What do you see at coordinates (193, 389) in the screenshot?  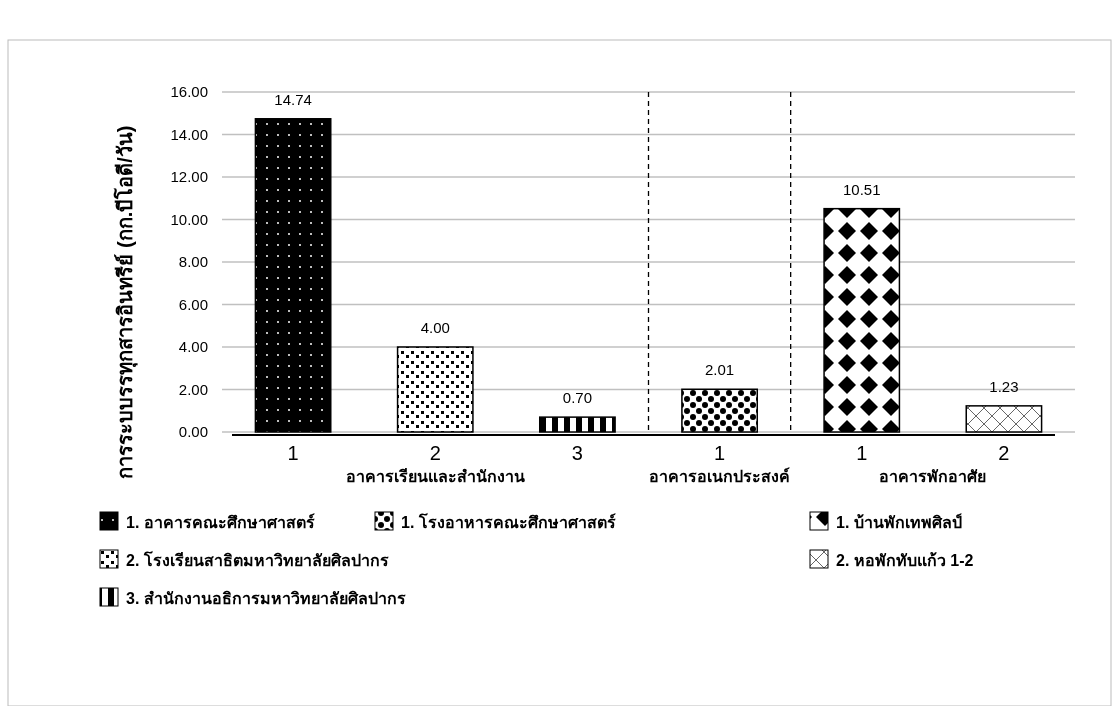 I see `y-tick-label: 2.00` at bounding box center [193, 389].